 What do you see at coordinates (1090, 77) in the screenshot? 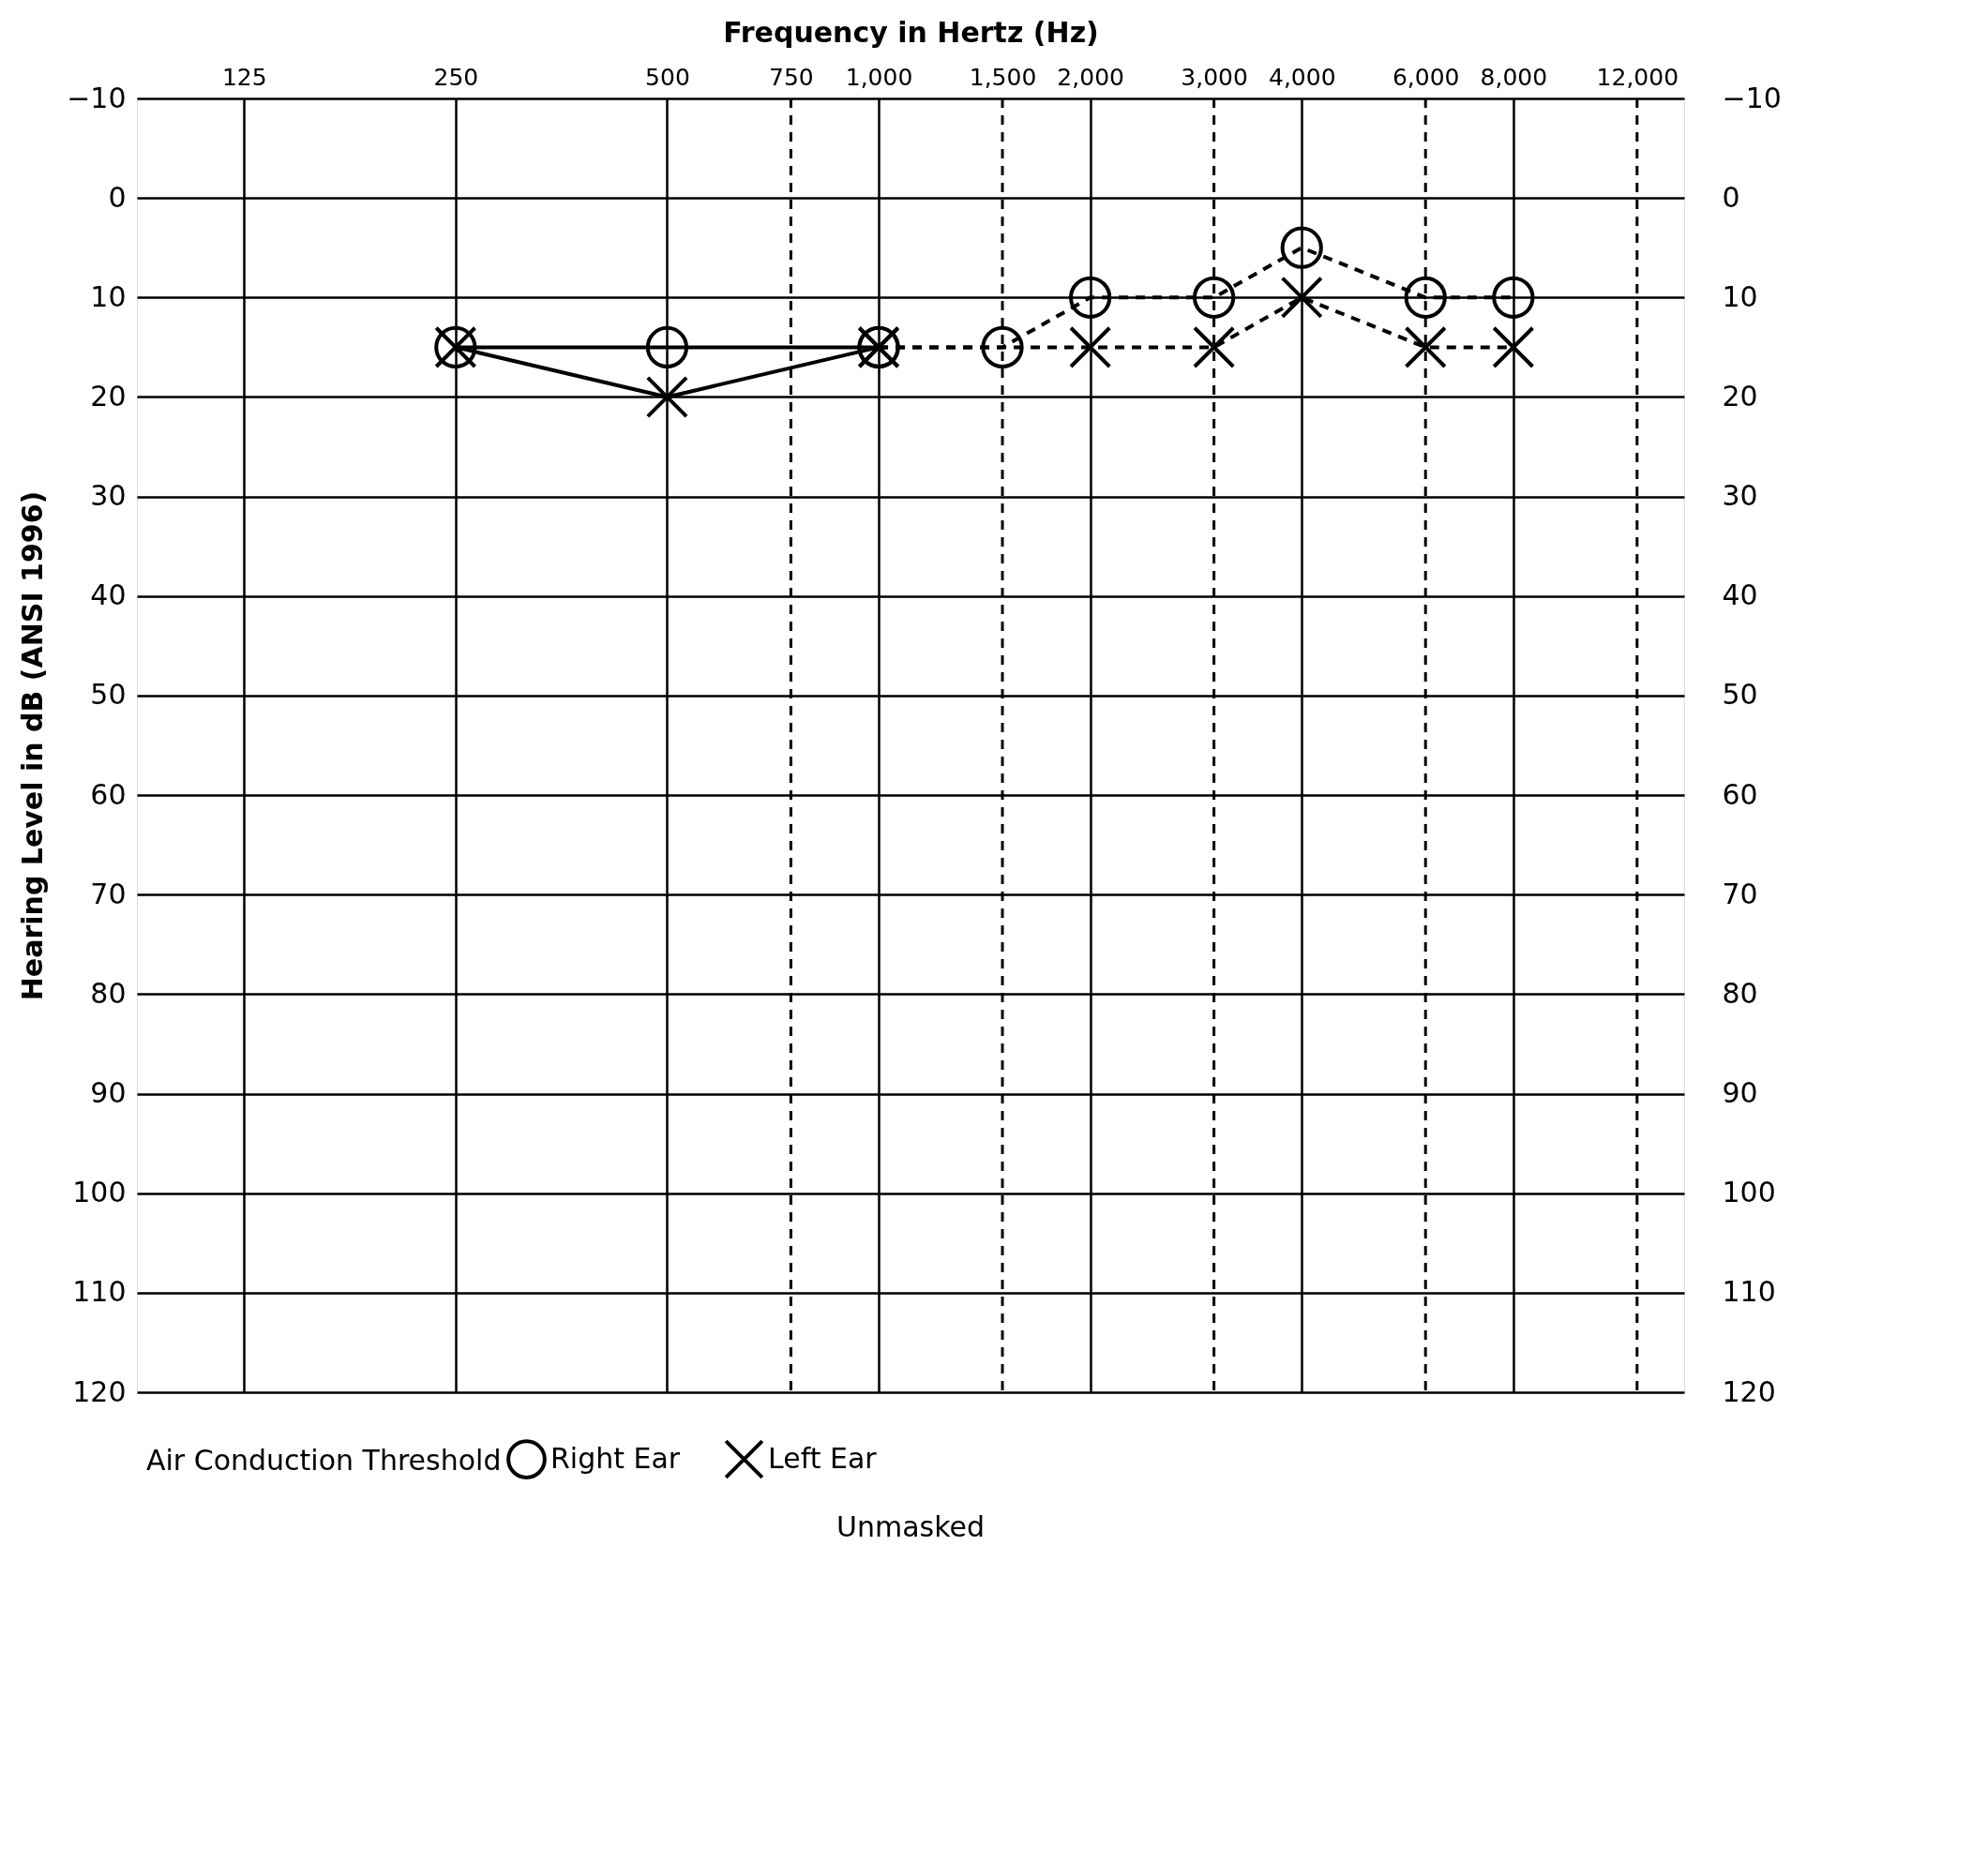
I see `x-tick-label: 2,000` at bounding box center [1090, 77].